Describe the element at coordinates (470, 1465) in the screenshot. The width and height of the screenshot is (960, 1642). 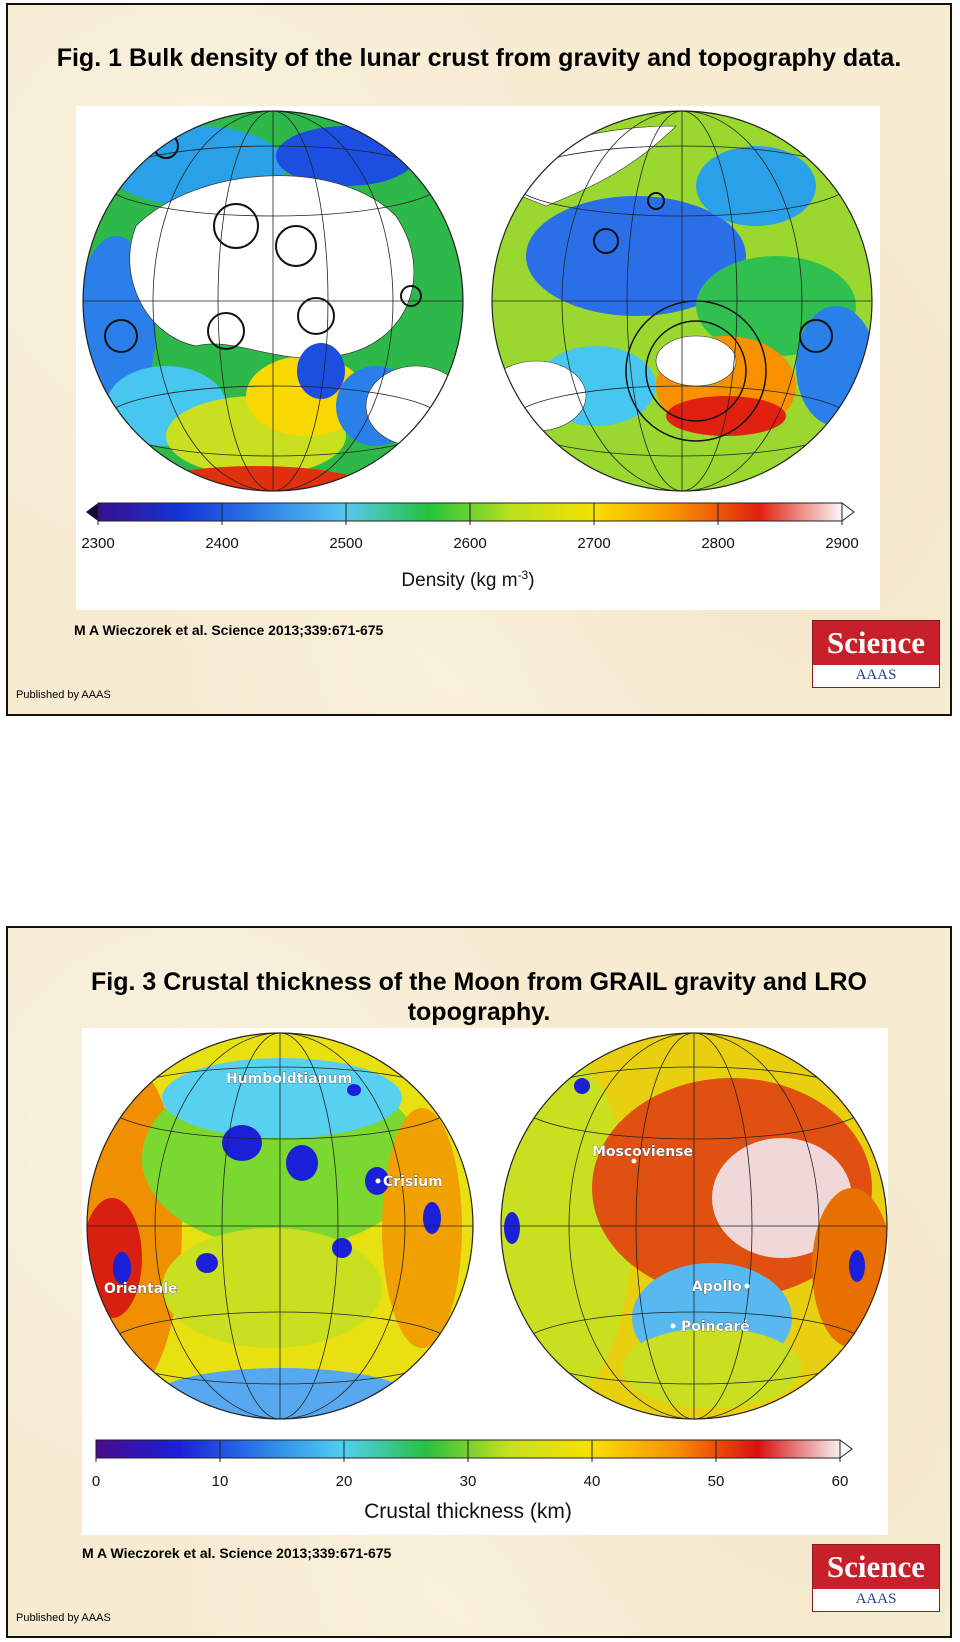
I see `thickness-colorbar-ticks: 0 10 20 30 40 50 60` at that location.